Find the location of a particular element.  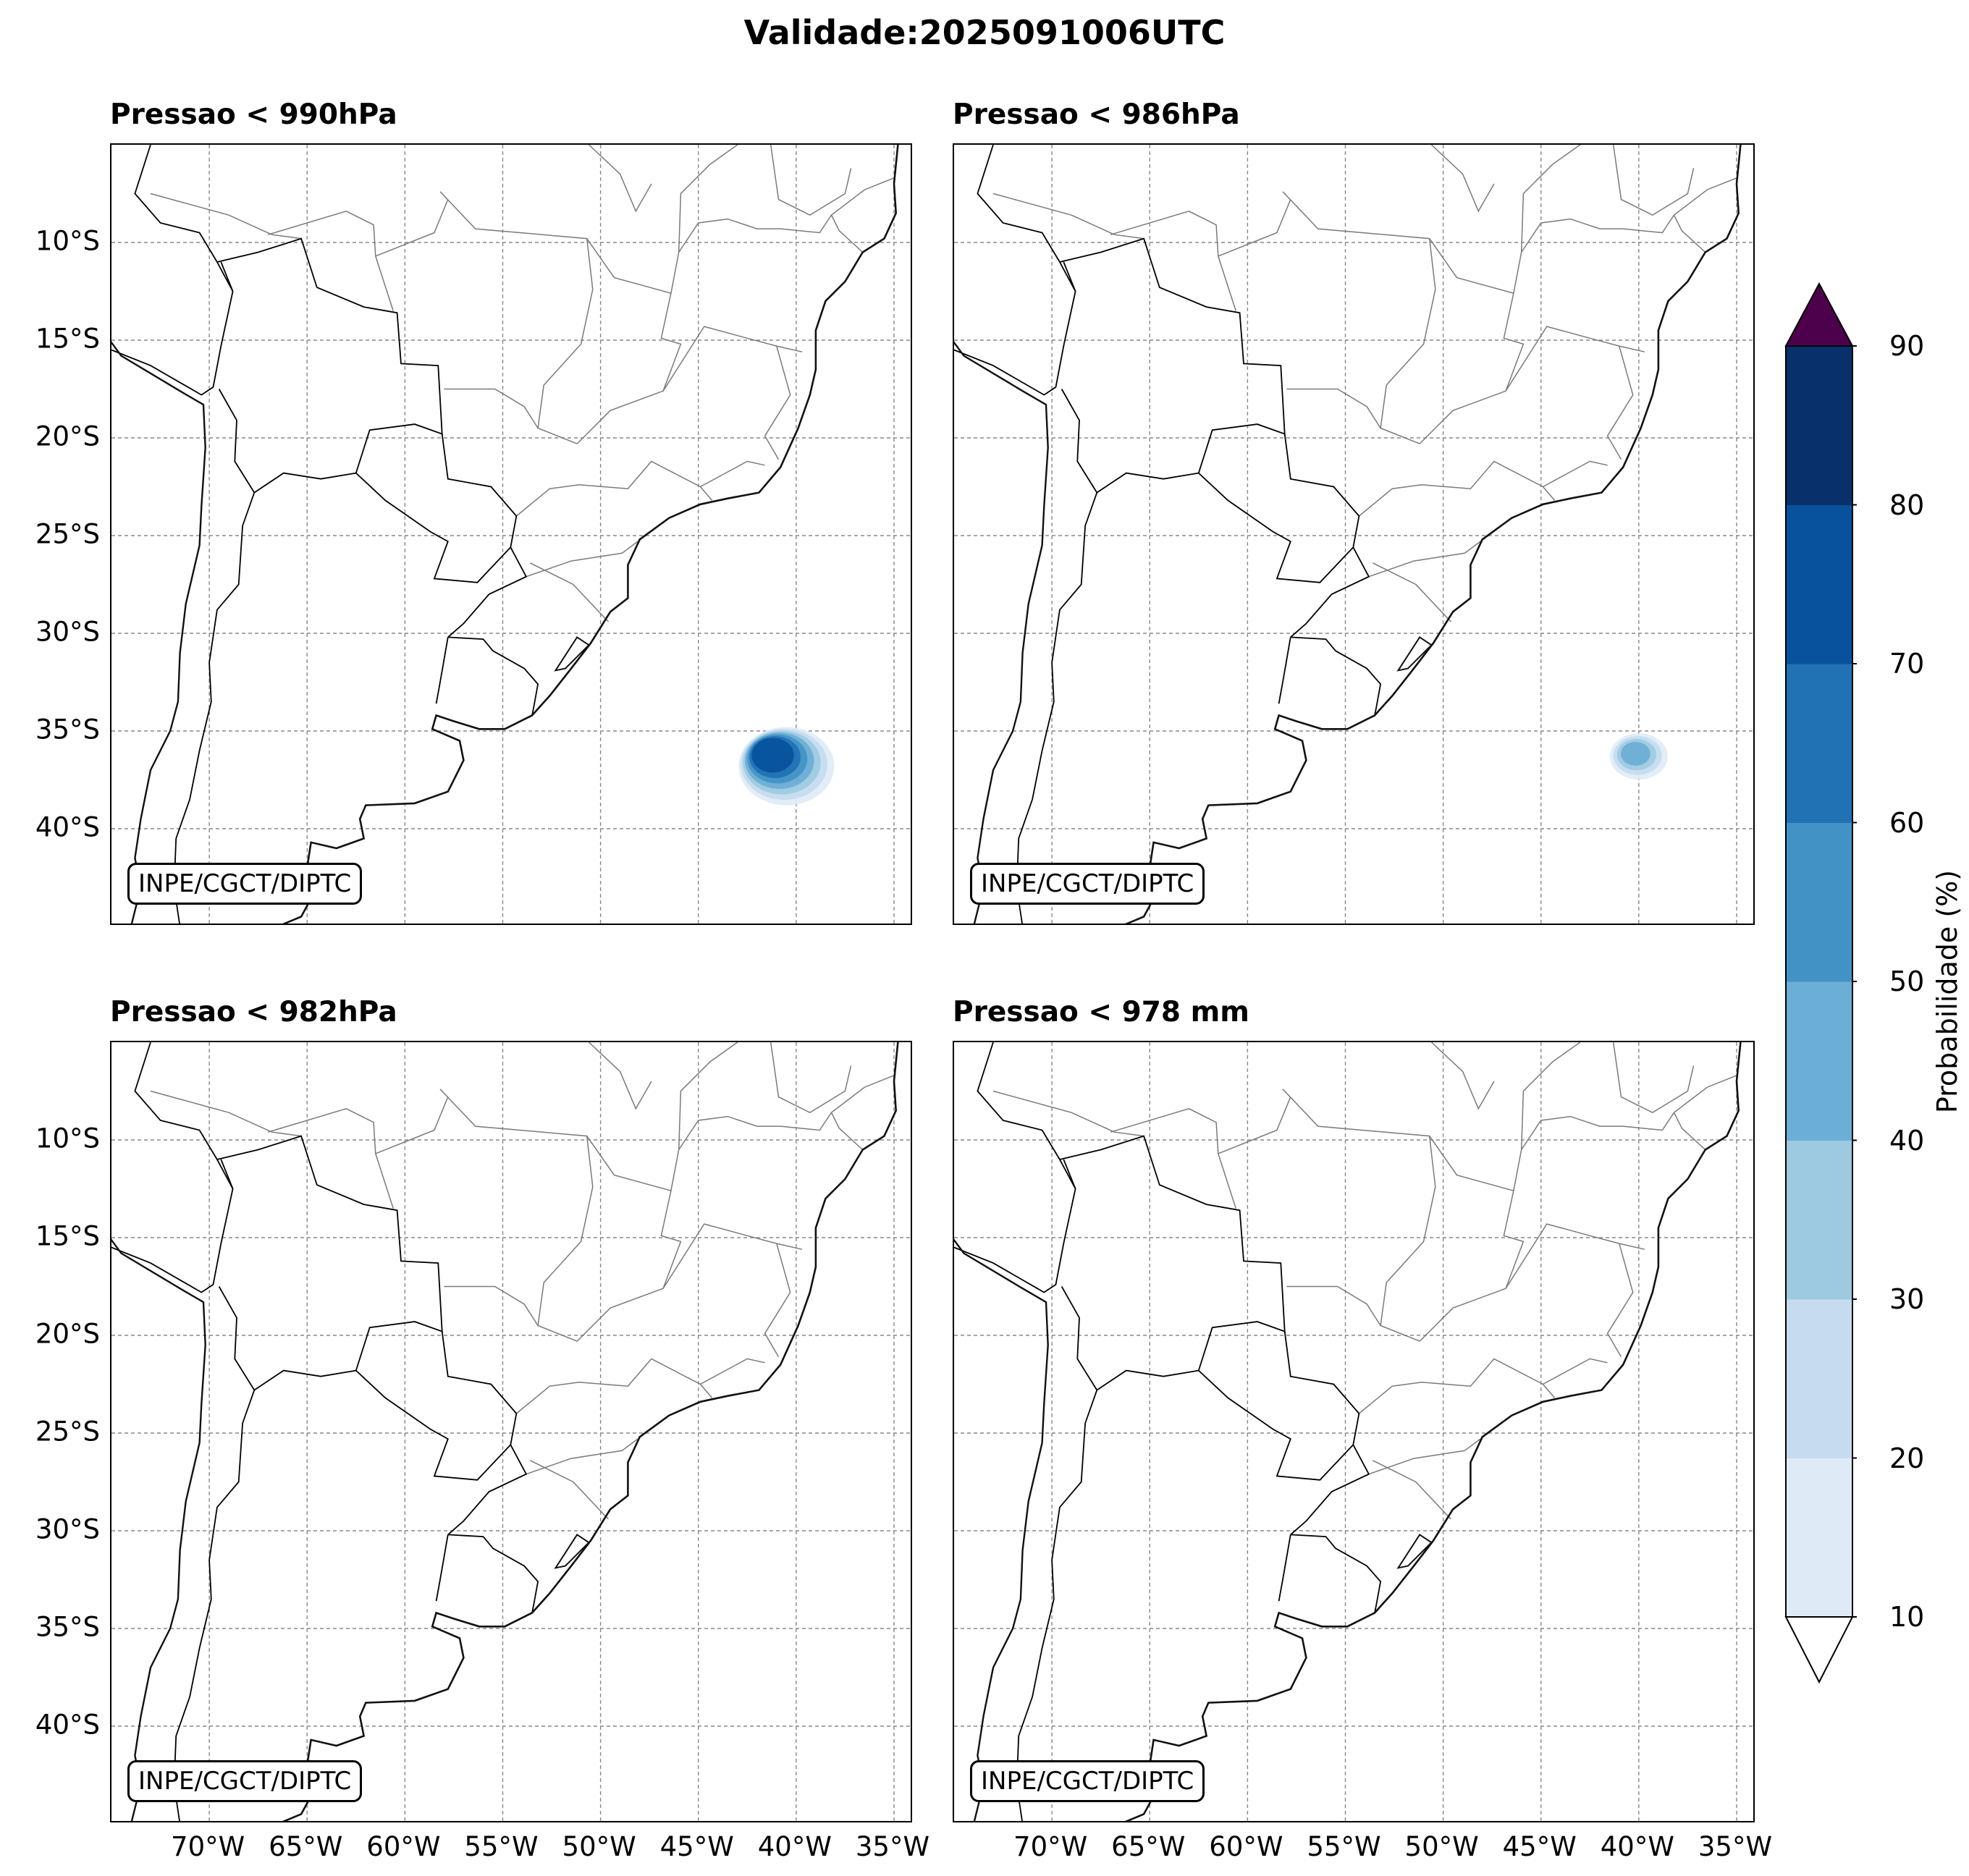

probability-contour is located at coordinates (773, 755).